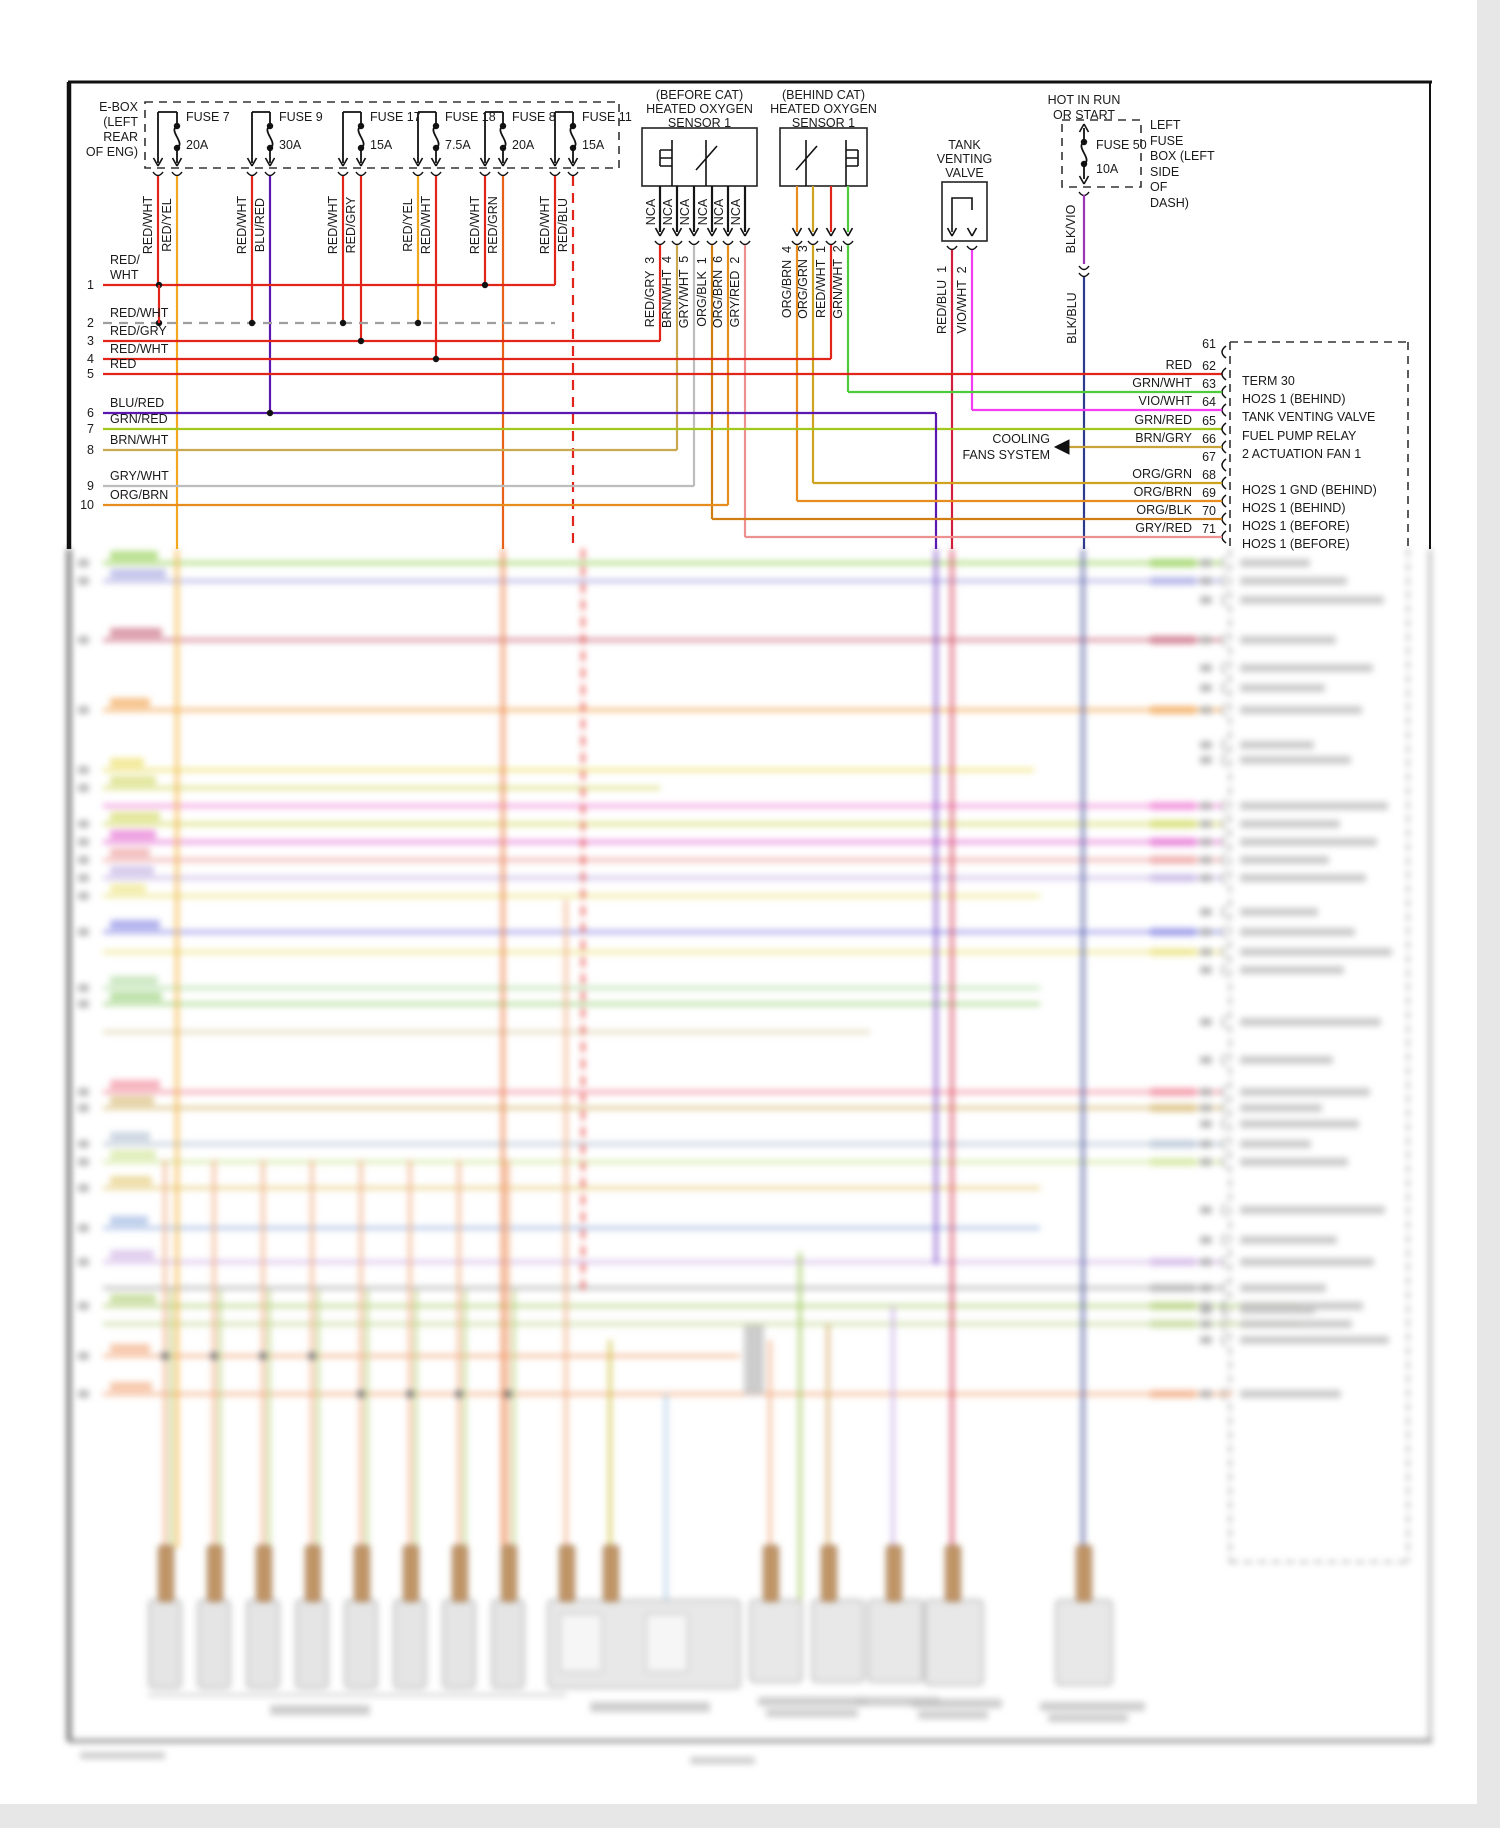  Describe the element at coordinates (1299, 436) in the screenshot. I see `ecm-pin-label: FUEL PUMP RELAY` at that location.